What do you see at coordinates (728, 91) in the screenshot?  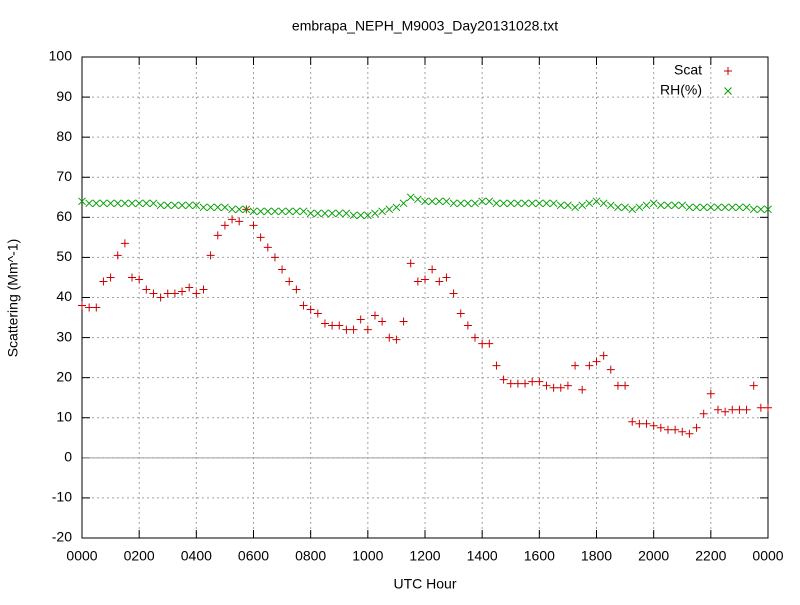 I see `legend-marker` at bounding box center [728, 91].